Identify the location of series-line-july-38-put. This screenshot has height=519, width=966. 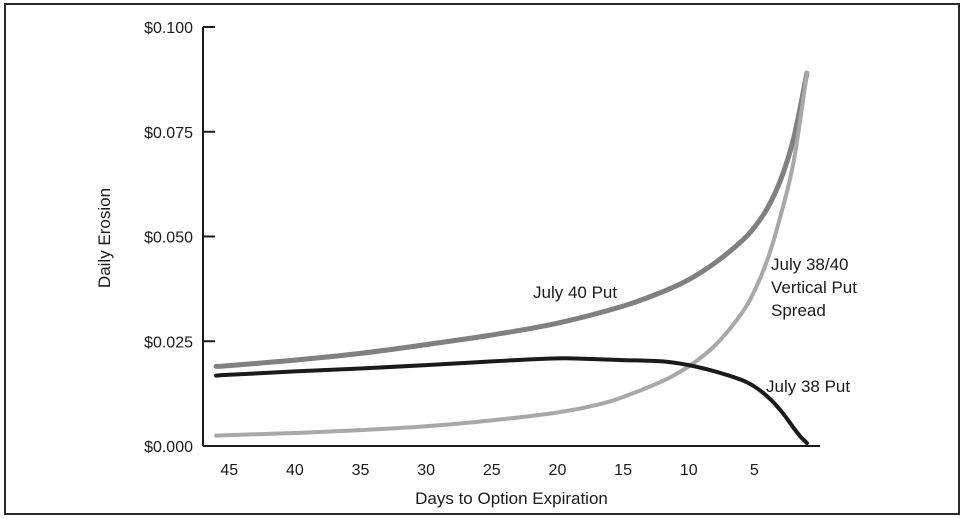
(511, 401).